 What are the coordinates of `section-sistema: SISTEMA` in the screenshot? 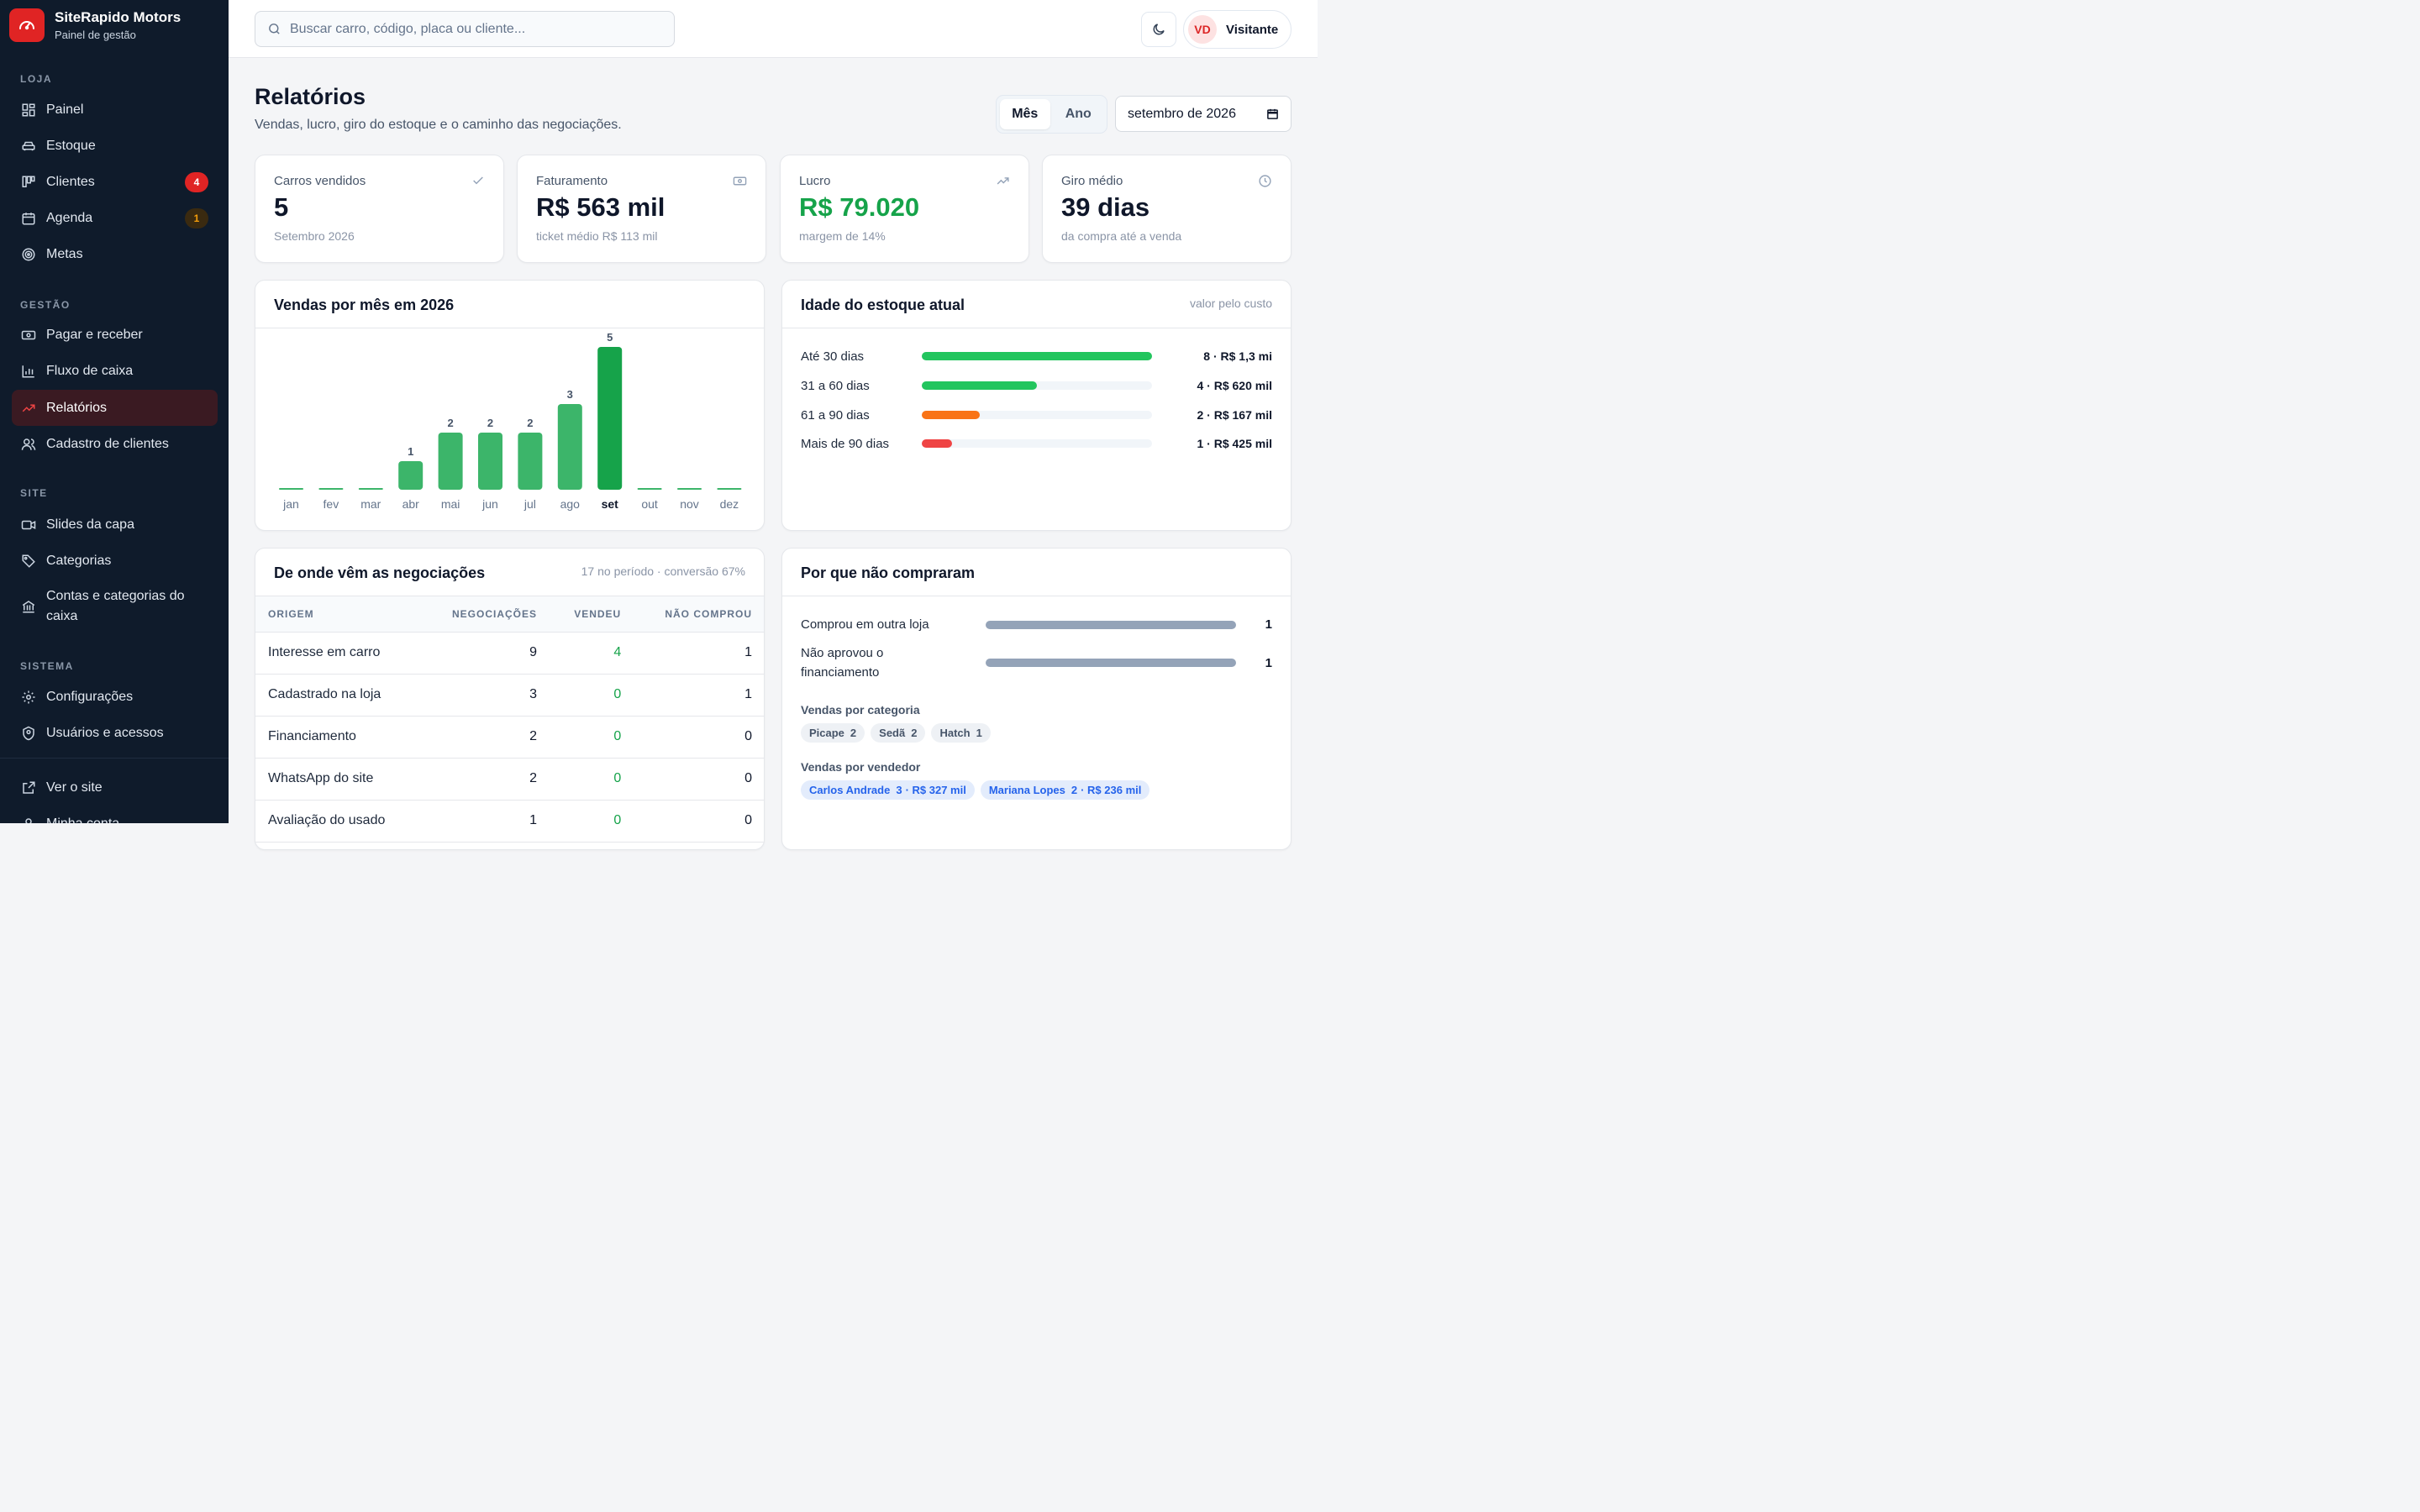 It's located at (47, 666).